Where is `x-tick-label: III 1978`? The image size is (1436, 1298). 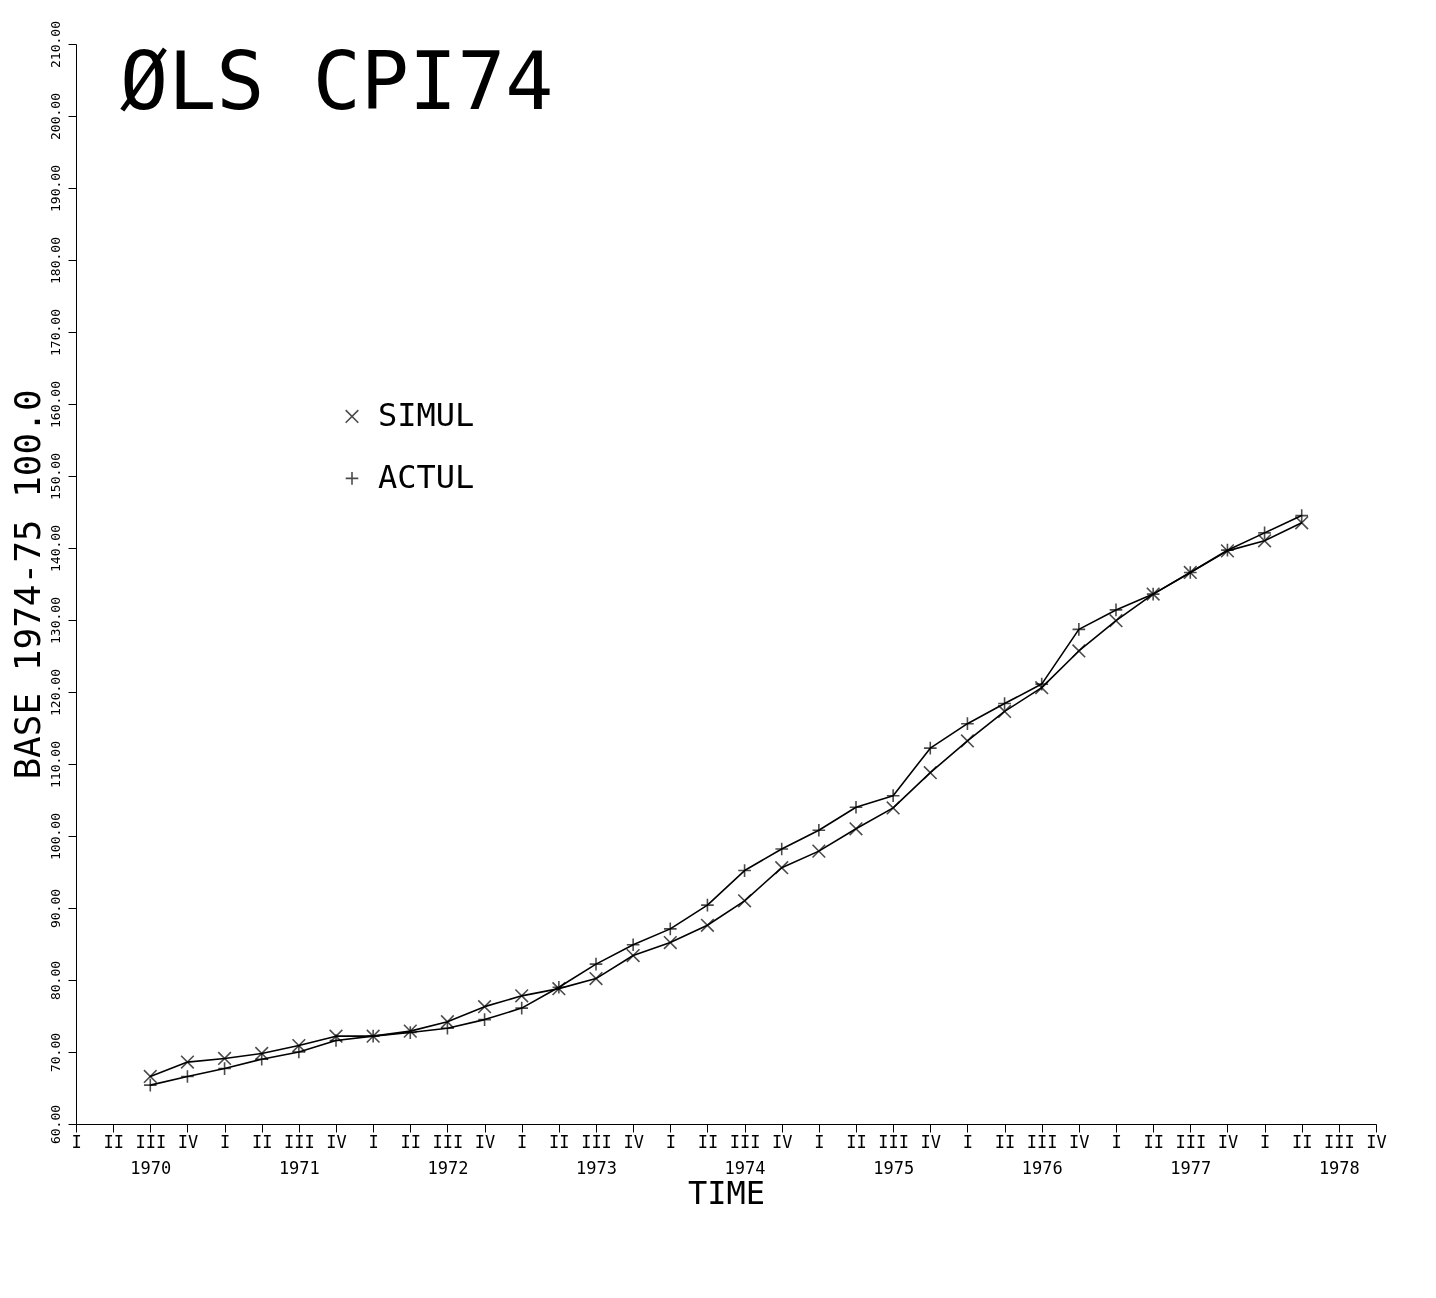
x-tick-label: III 1978 is located at coordinates (1339, 1154).